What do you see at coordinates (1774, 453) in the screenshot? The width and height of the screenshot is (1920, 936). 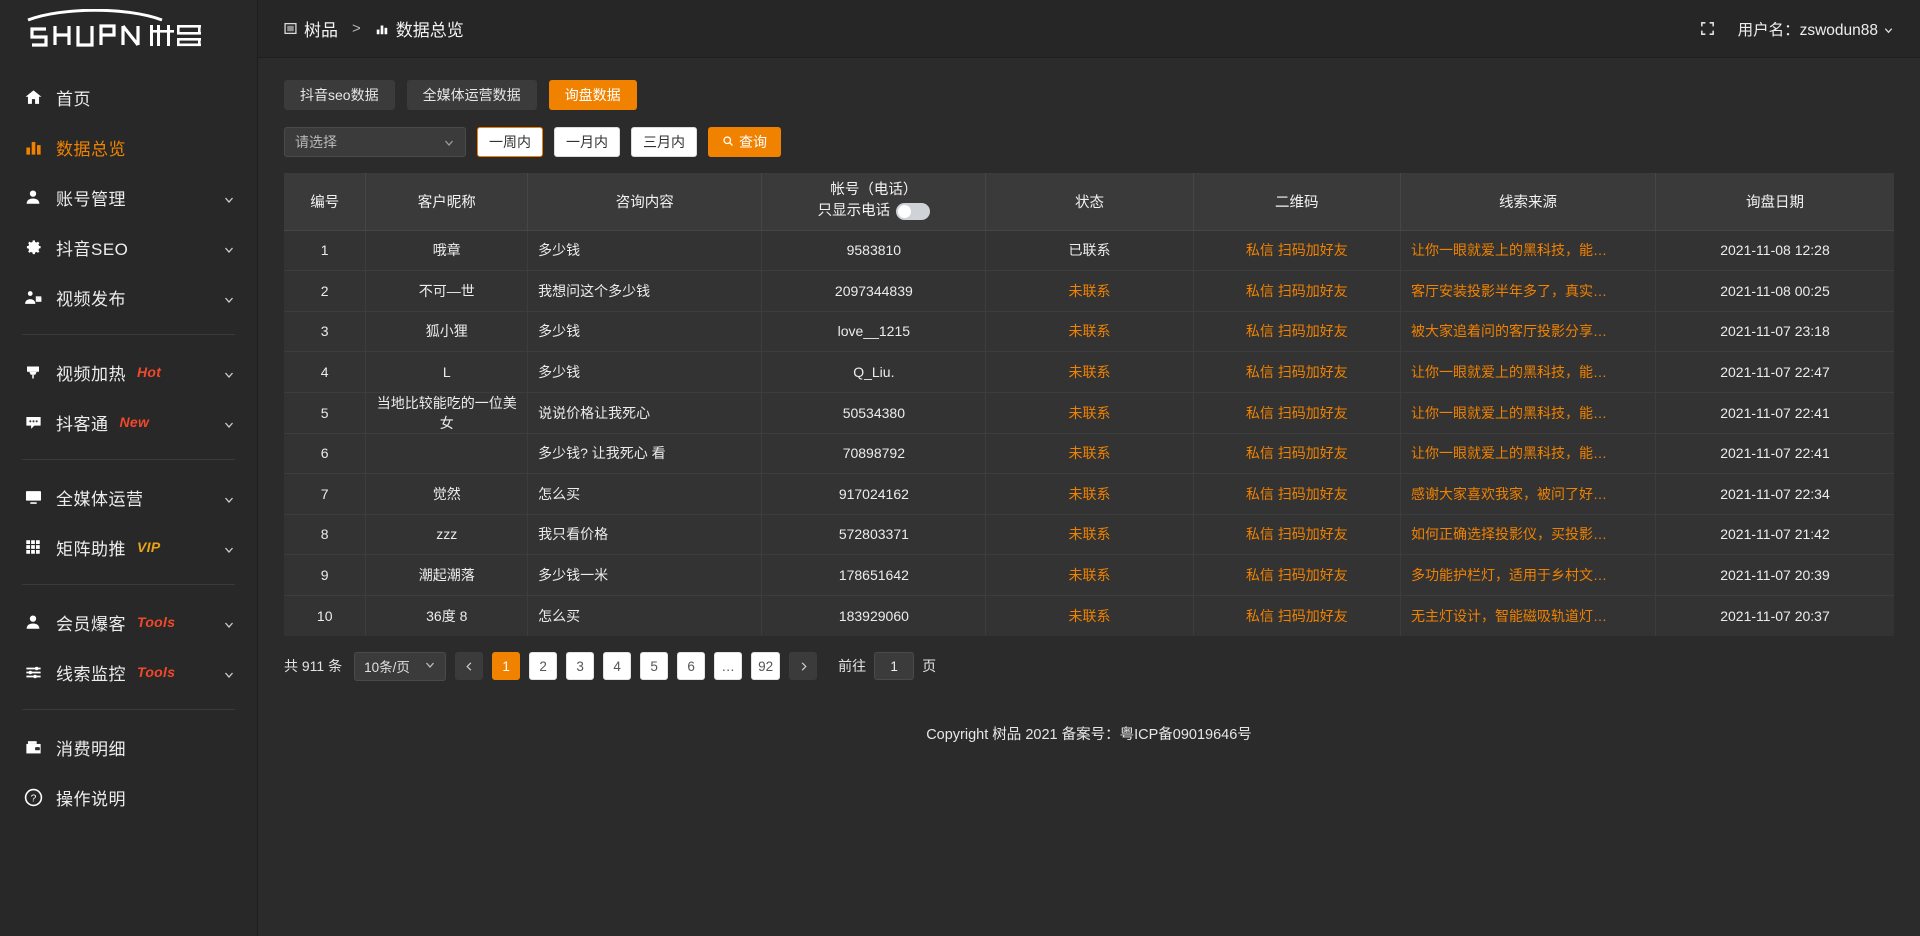 I see `cell-date: 2021-11-07 22:41` at bounding box center [1774, 453].